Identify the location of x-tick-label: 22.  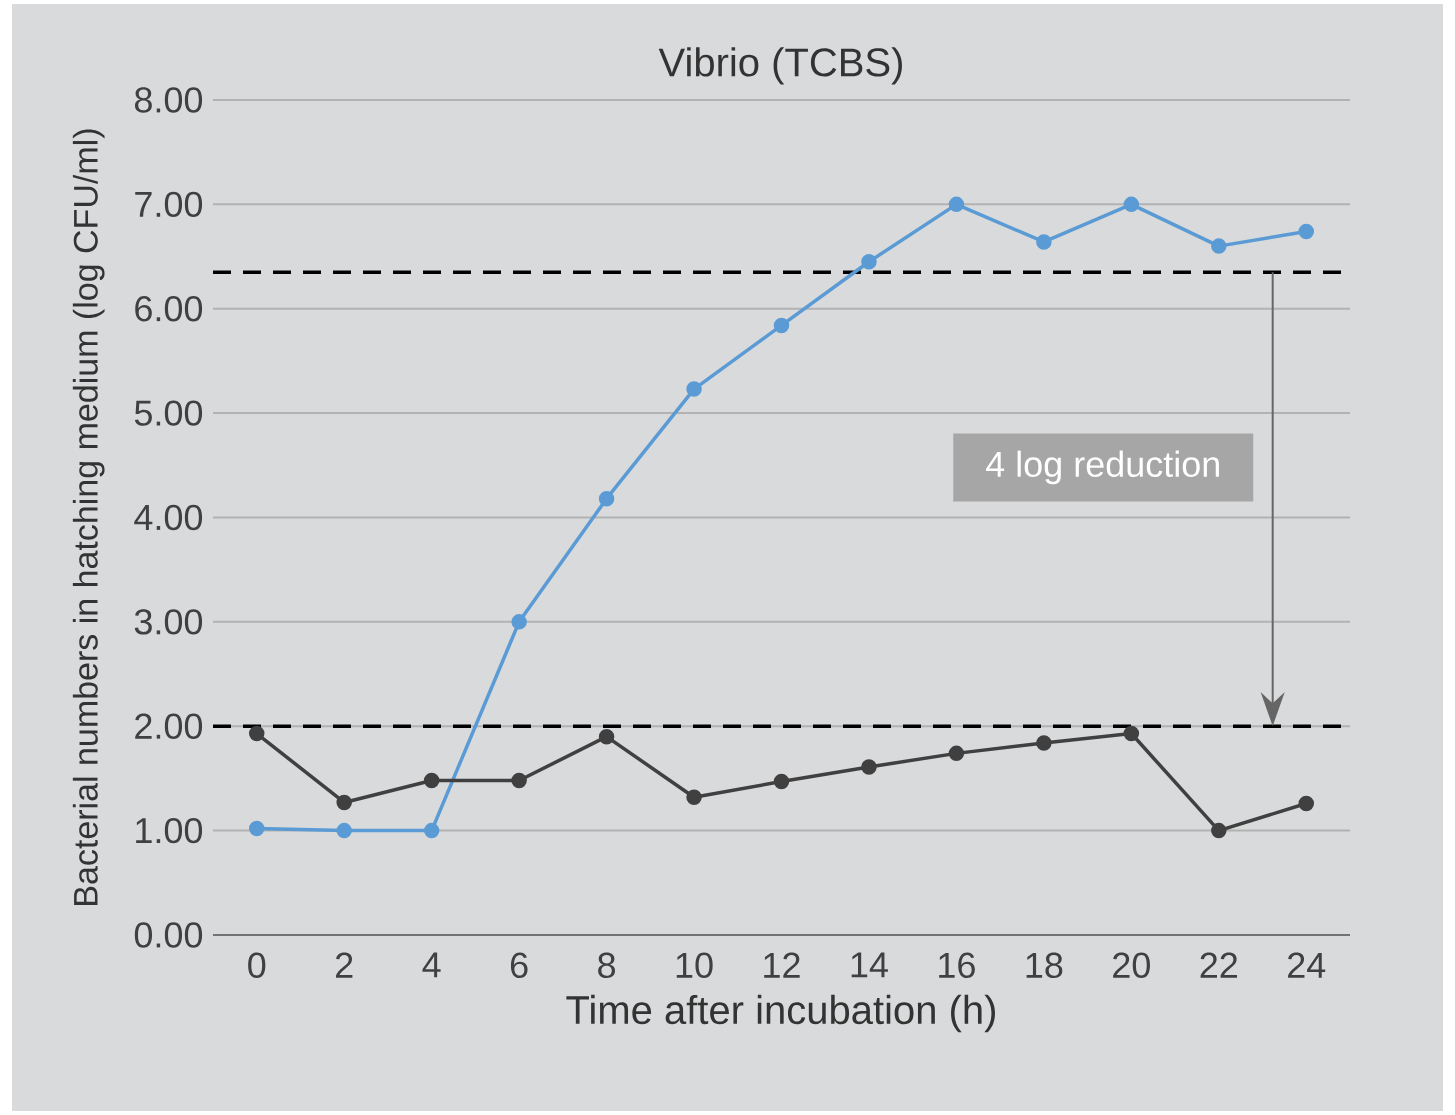
(1219, 965).